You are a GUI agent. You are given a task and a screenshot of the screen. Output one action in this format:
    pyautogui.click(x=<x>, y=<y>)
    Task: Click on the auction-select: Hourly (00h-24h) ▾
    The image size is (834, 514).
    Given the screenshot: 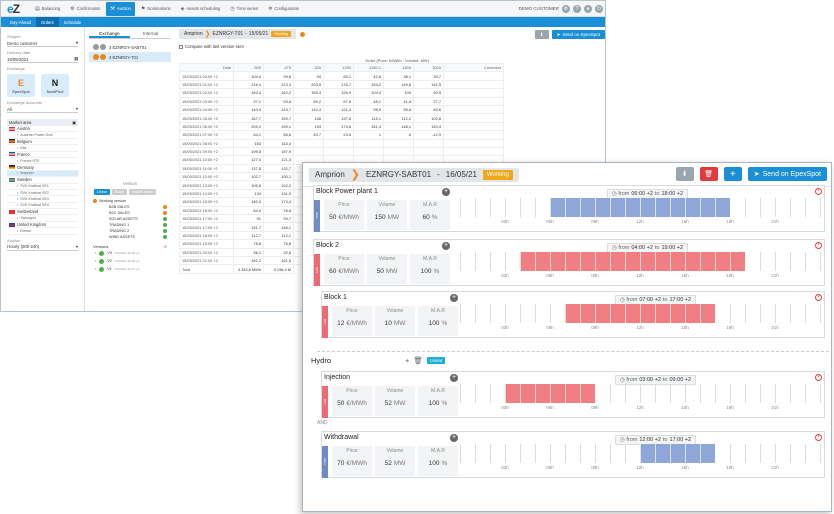 What is the action you would take?
    pyautogui.click(x=42, y=247)
    